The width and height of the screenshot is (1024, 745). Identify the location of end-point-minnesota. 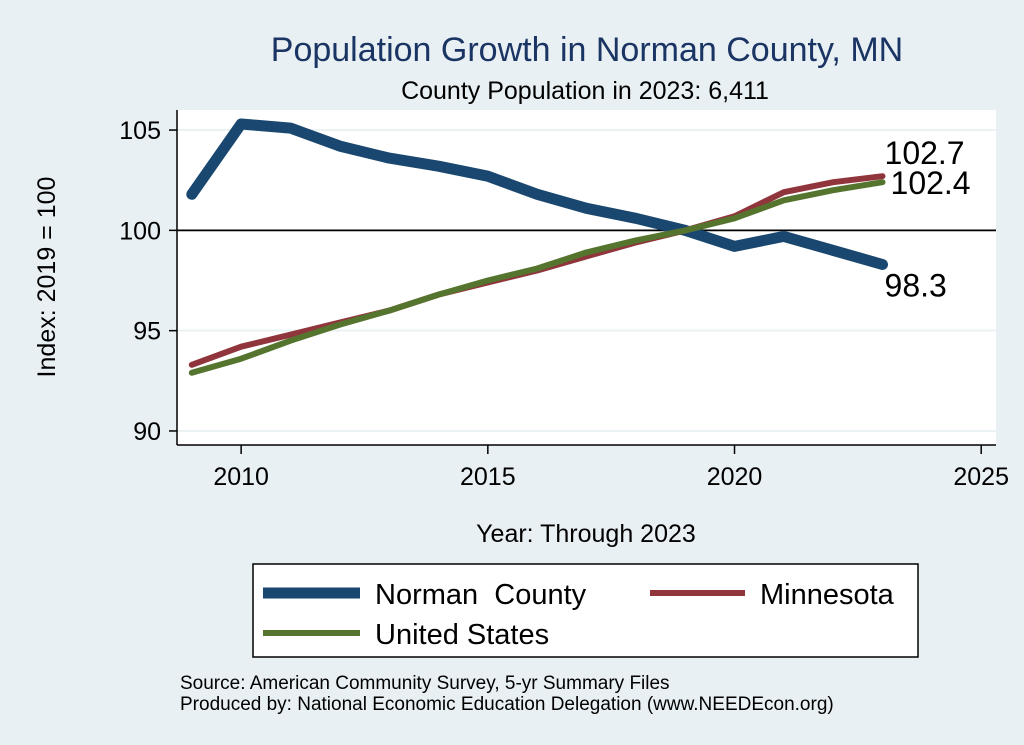
(883, 176).